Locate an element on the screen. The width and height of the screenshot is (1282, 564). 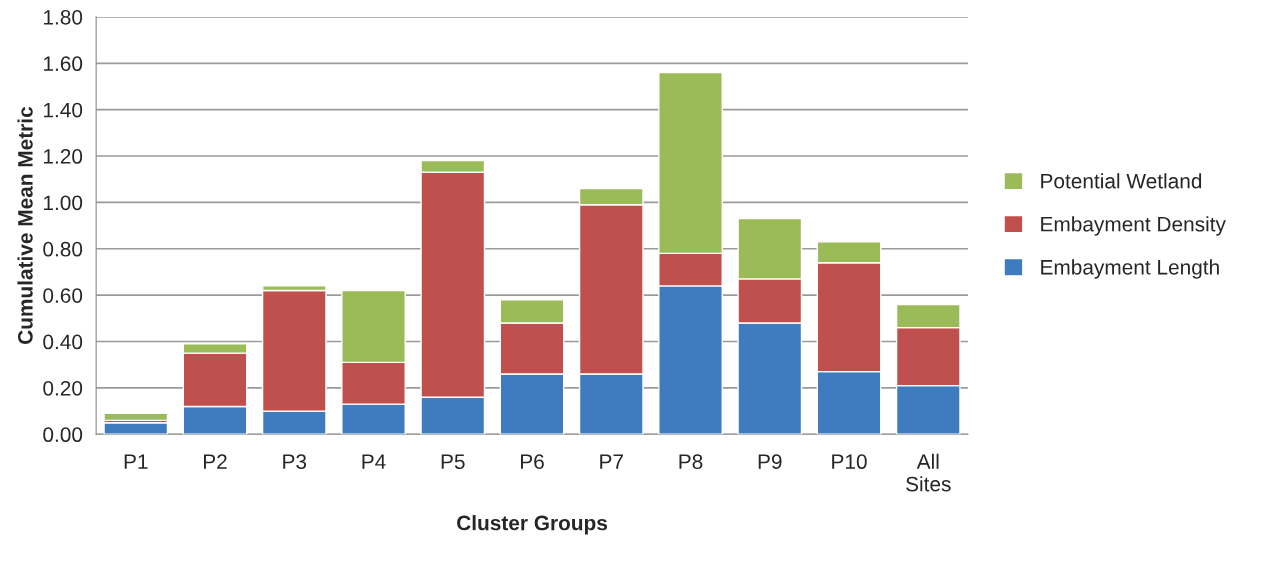
x-tick-label: P6 is located at coordinates (532, 462).